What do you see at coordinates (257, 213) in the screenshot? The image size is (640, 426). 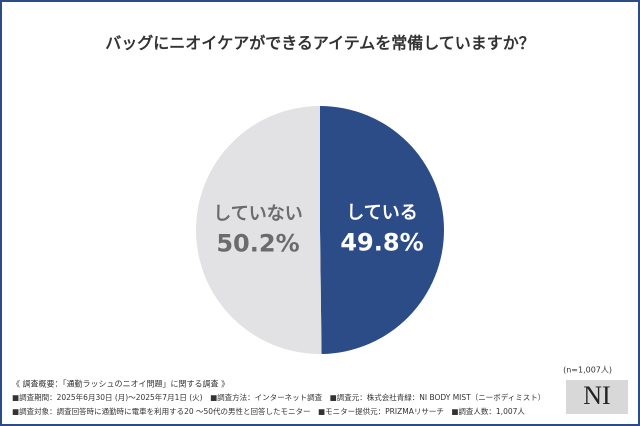 I see `slice-label: していない` at bounding box center [257, 213].